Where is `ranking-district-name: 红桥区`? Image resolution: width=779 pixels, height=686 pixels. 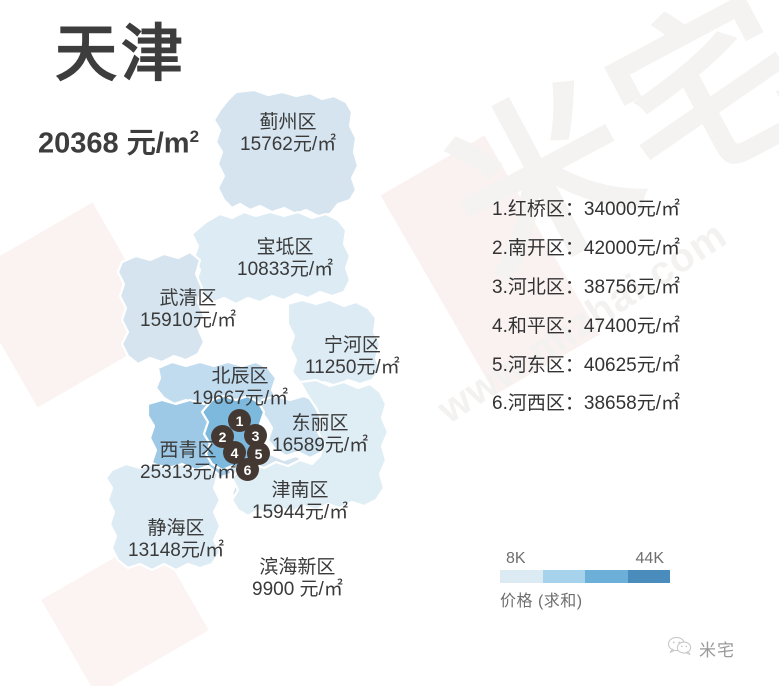 ranking-district-name: 红桥区 is located at coordinates (536, 209).